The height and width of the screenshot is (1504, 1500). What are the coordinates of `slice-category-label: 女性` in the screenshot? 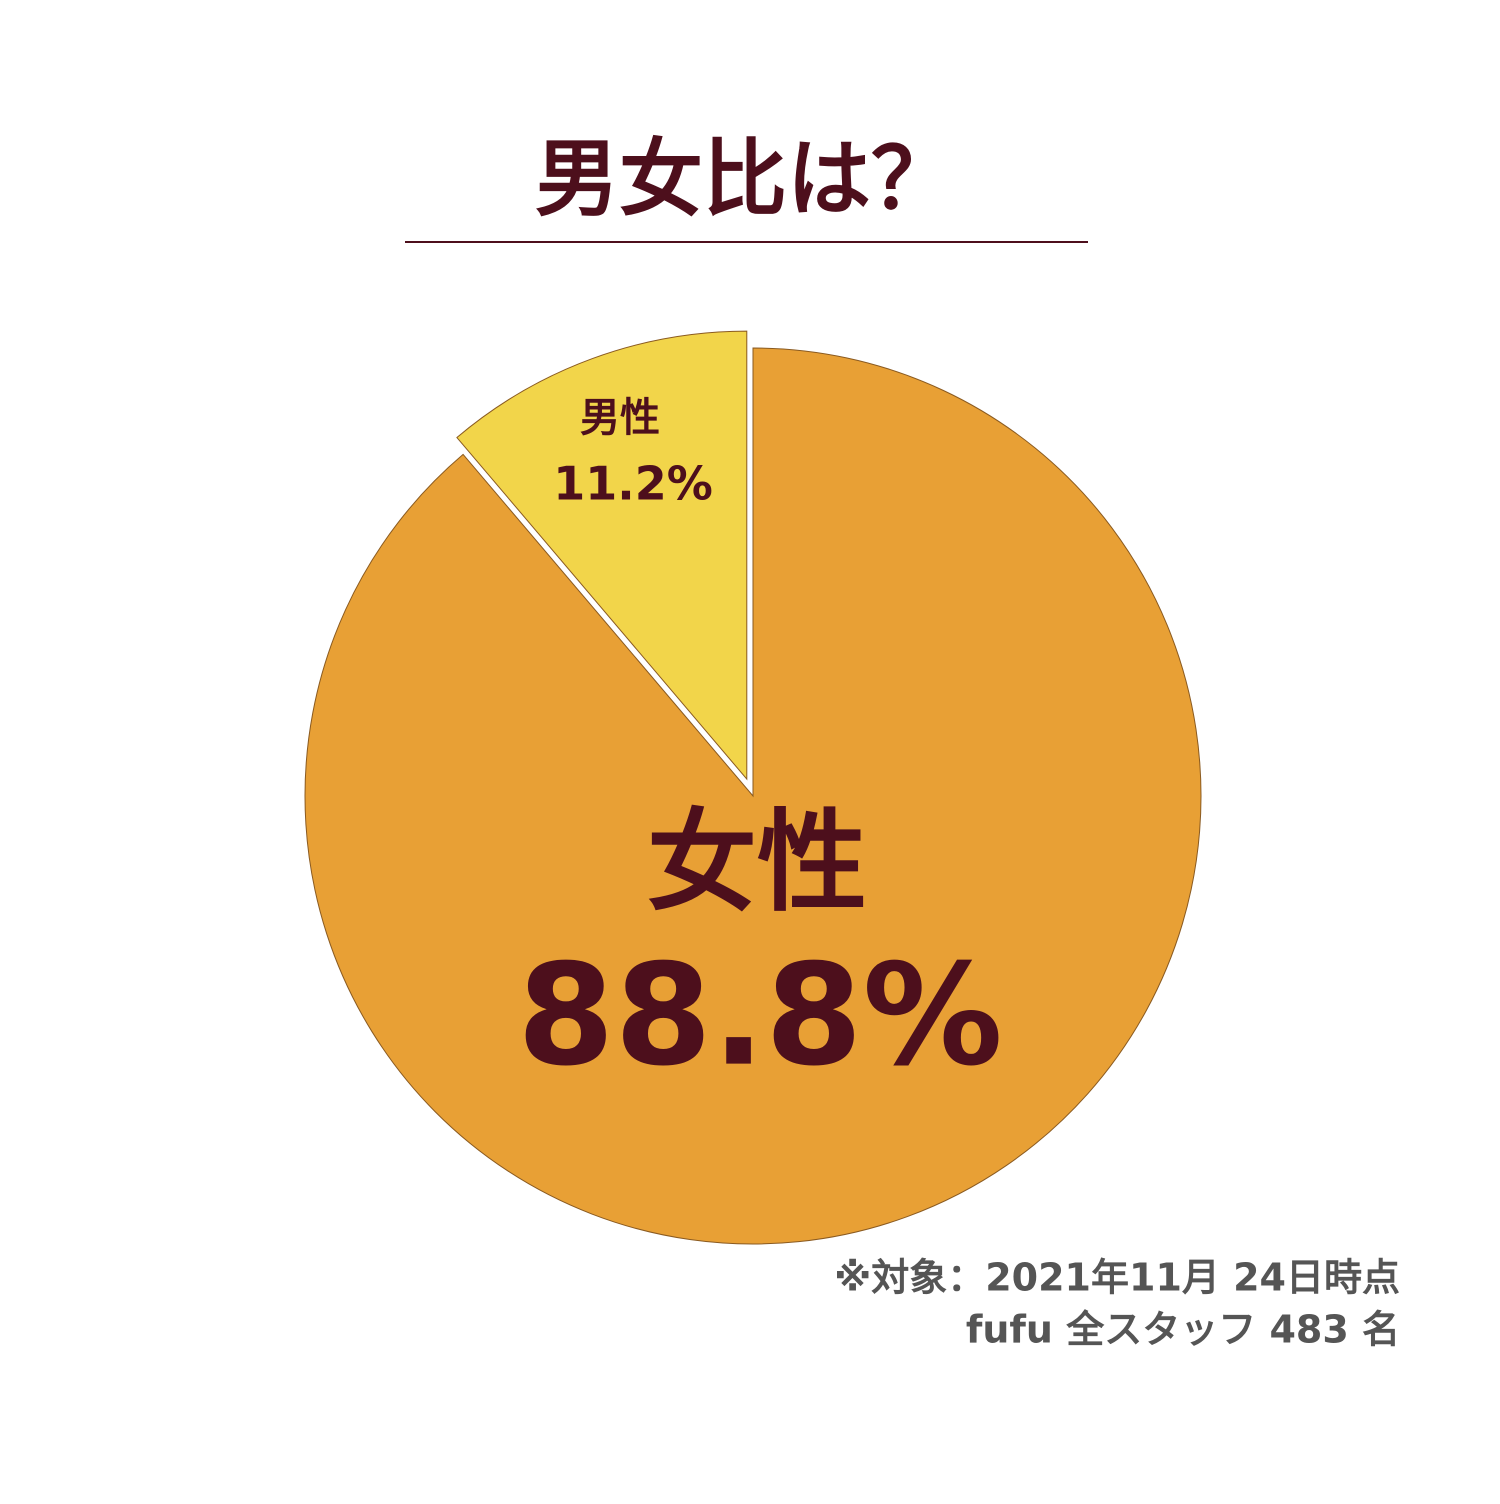 It's located at (757, 862).